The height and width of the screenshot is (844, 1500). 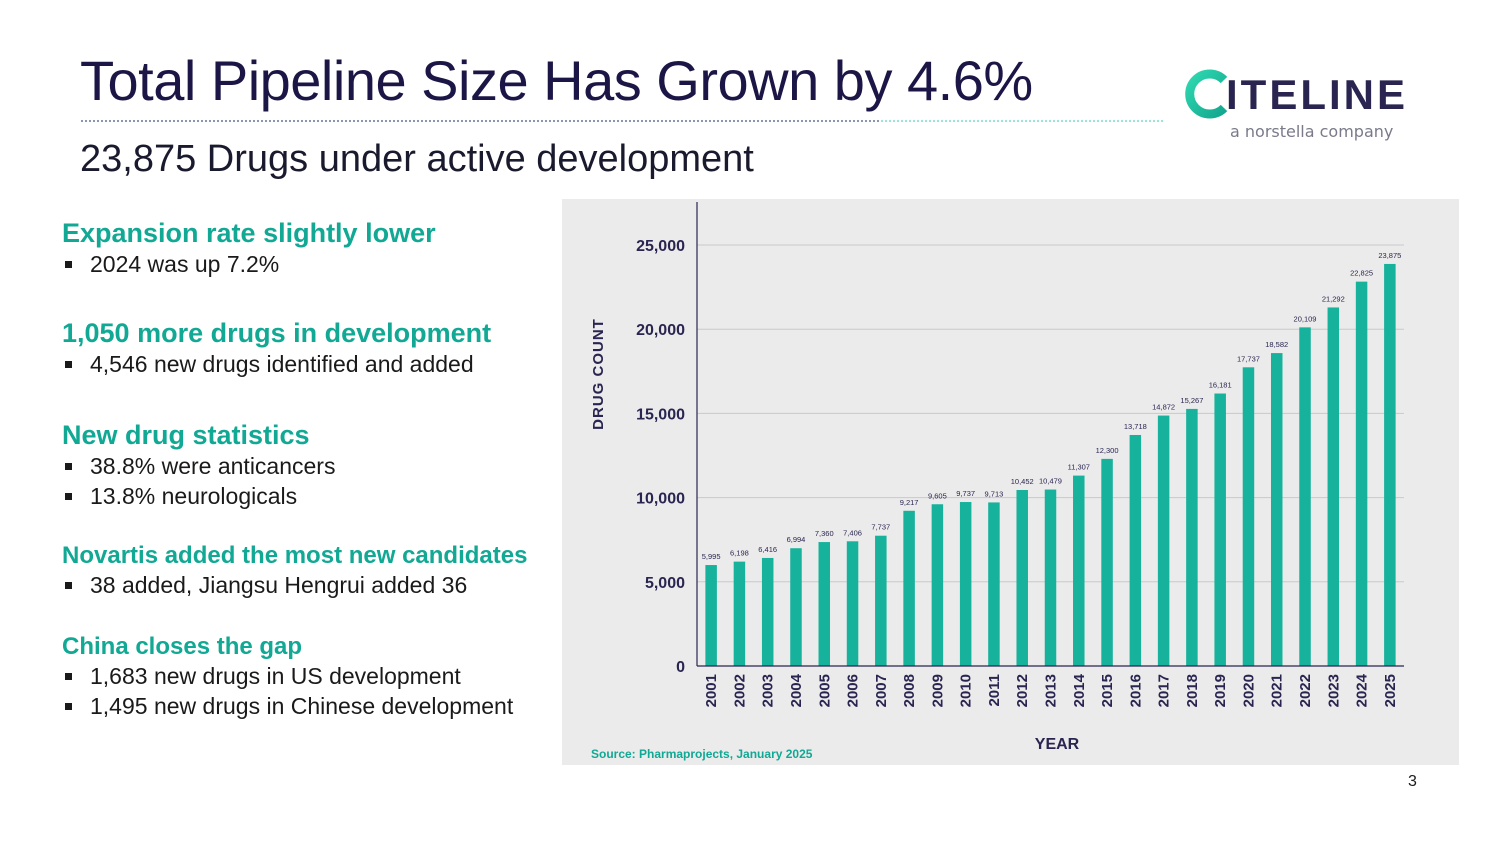 What do you see at coordinates (1206, 94) in the screenshot?
I see `citeline-c-icon` at bounding box center [1206, 94].